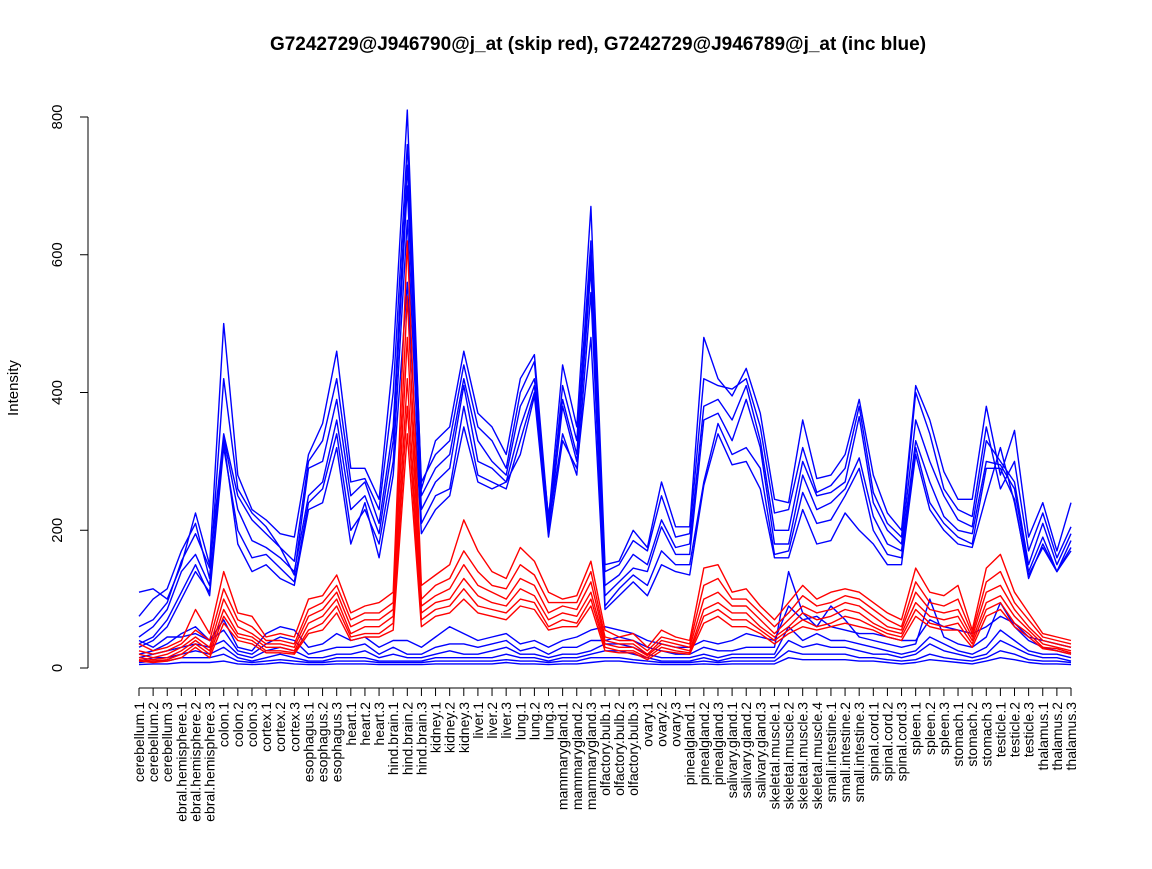 Image resolution: width=1152 pixels, height=869 pixels. Describe the element at coordinates (1000, 729) in the screenshot. I see `x-tick-label: testicle.1` at that location.